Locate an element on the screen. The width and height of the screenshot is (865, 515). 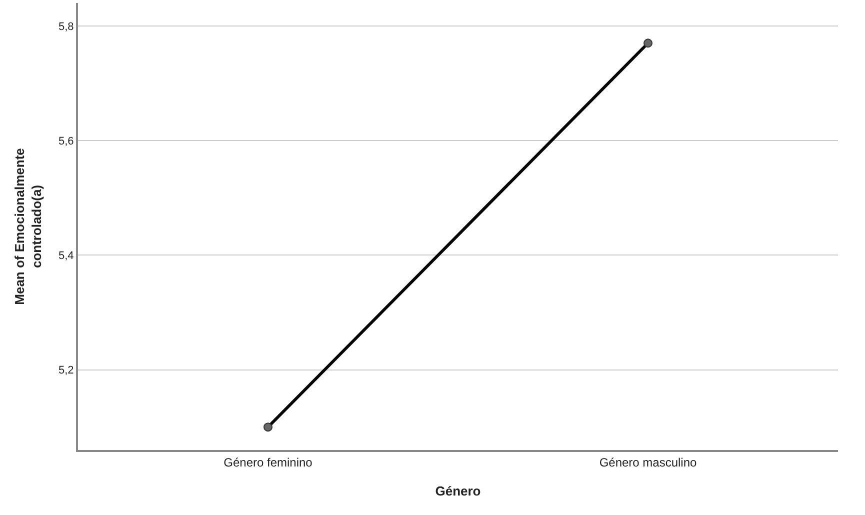
y-tick-label: 5,4 is located at coordinates (66, 256).